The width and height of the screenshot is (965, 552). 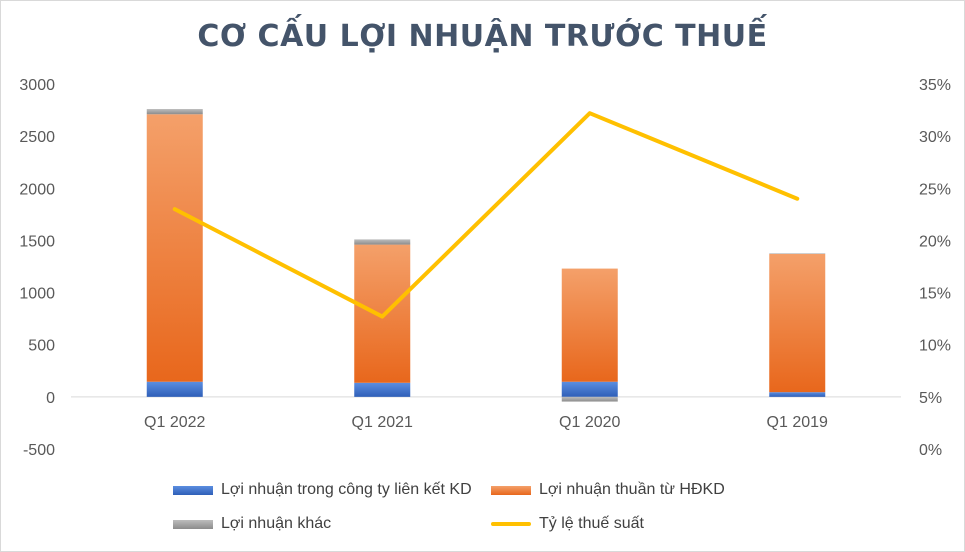 I want to click on x-tick-label: Q1 2021, so click(x=382, y=422).